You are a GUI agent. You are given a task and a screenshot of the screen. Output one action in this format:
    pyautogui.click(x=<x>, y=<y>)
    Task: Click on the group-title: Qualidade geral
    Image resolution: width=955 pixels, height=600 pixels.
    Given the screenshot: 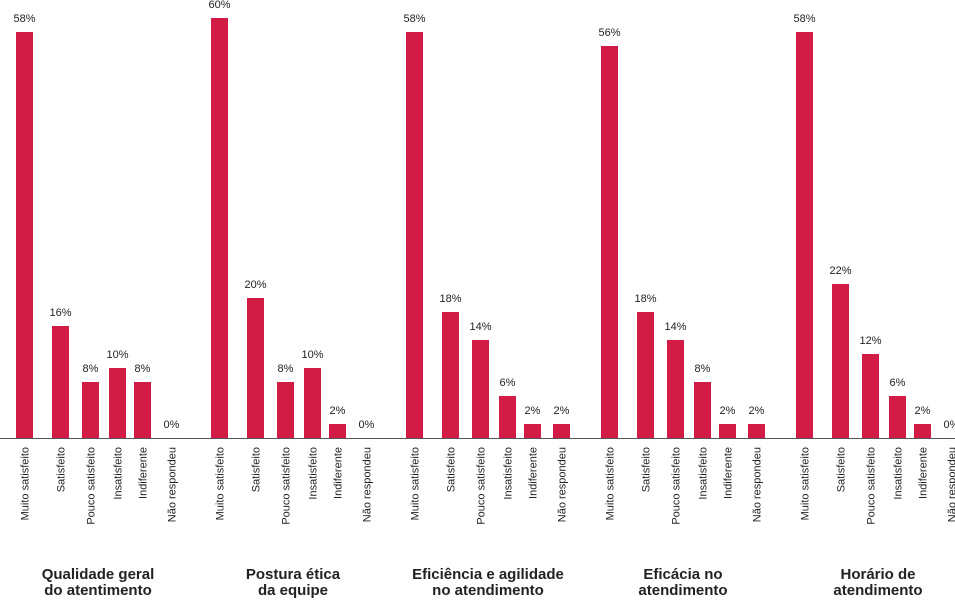 What is the action you would take?
    pyautogui.click(x=98, y=574)
    